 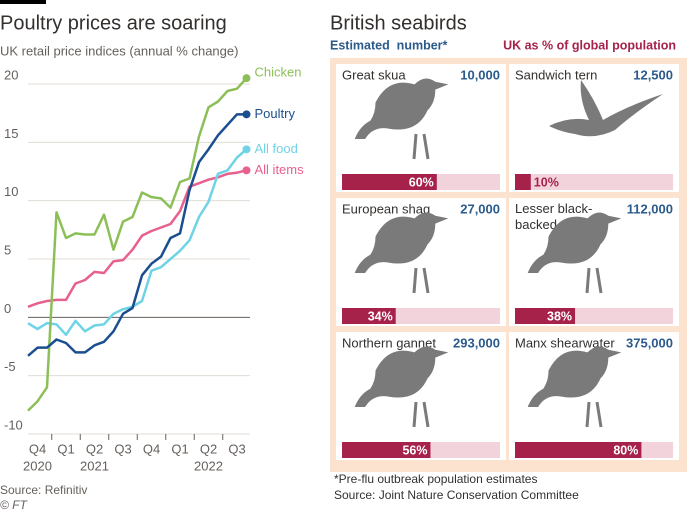 I want to click on bar-value-label: 56%, so click(x=414, y=450).